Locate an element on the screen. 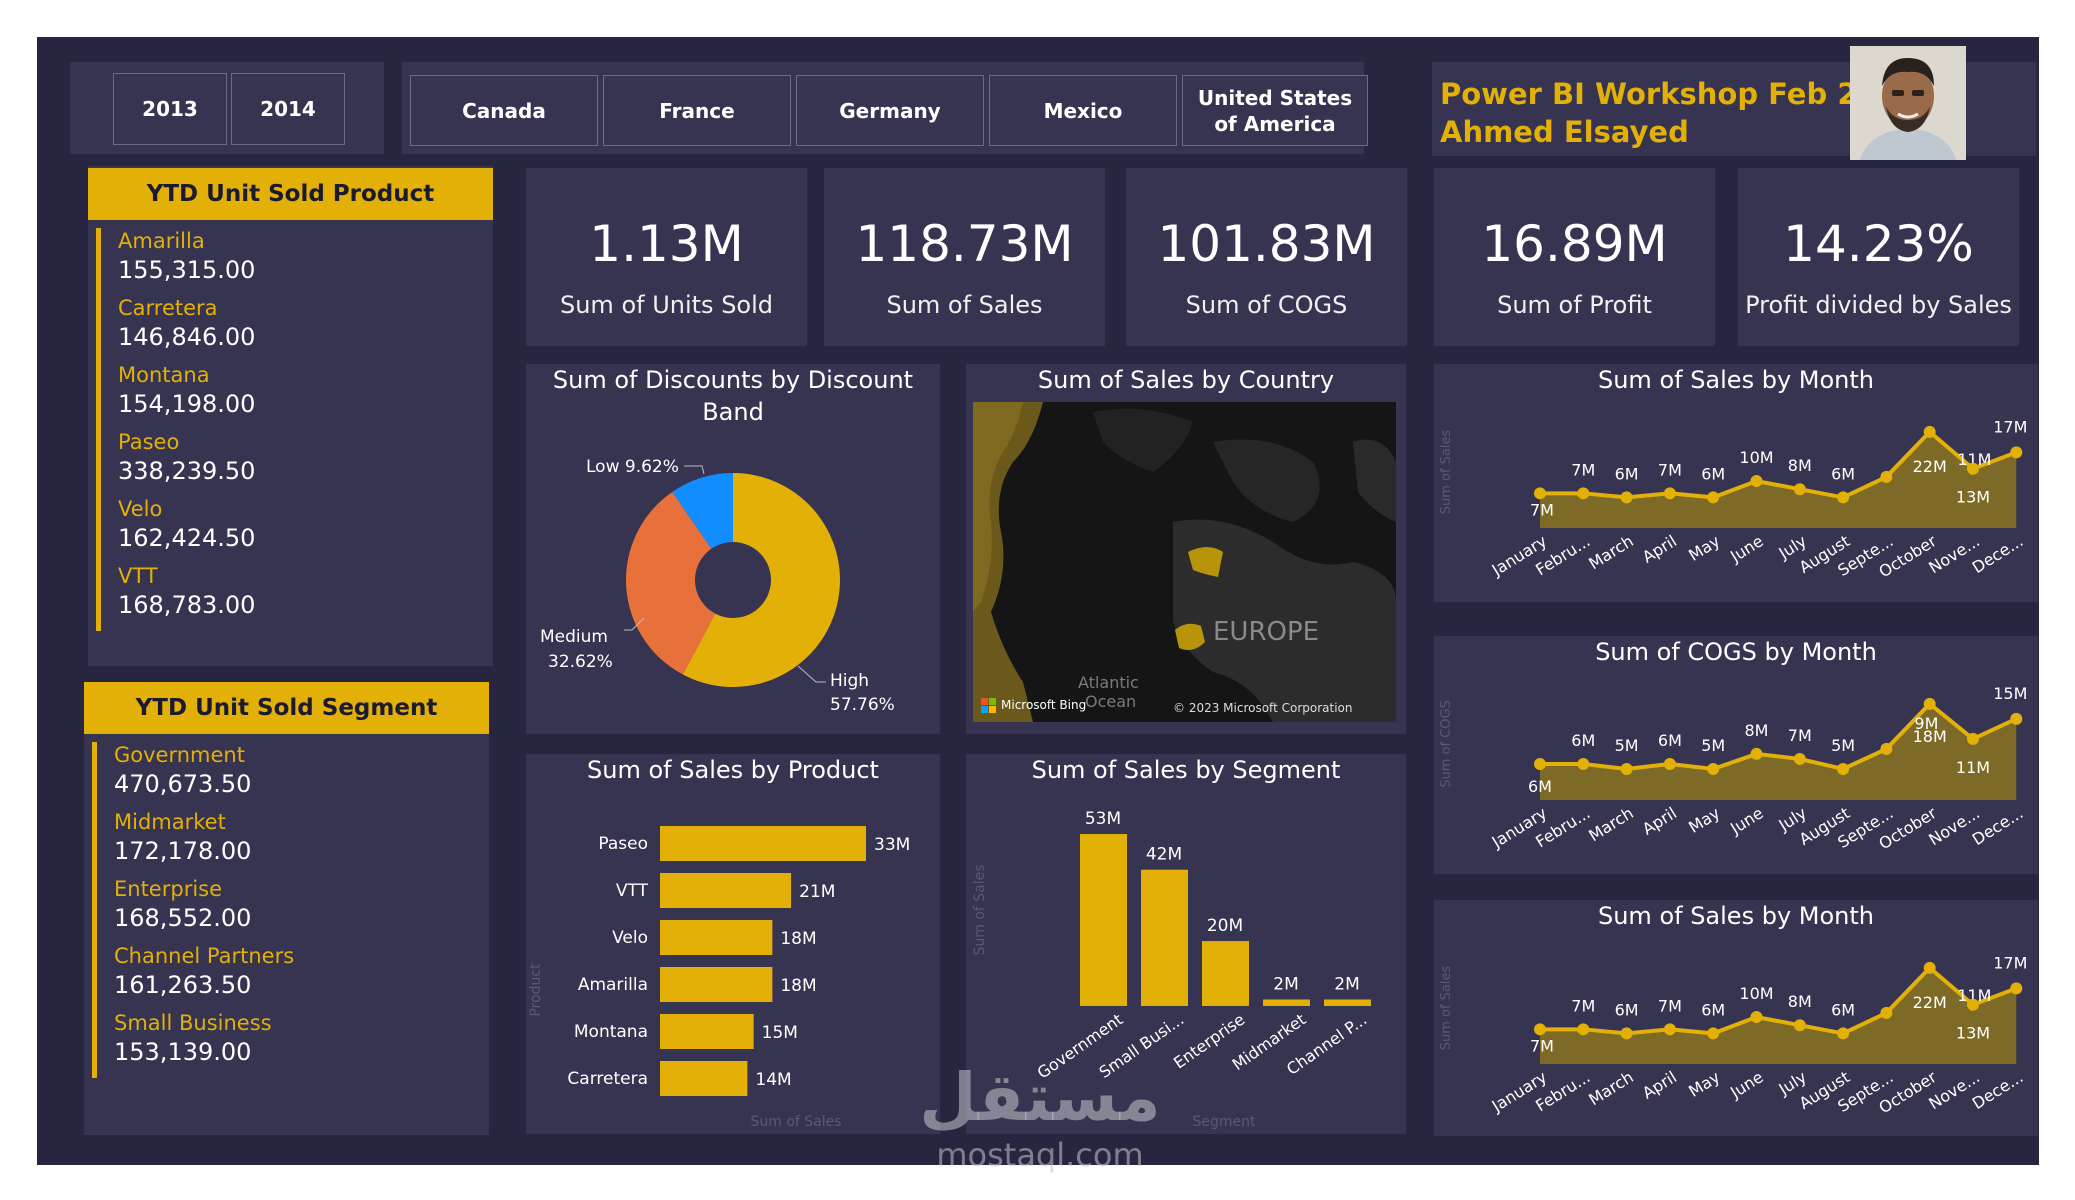 This screenshot has width=2075, height=1200. country-canada-button: Canada is located at coordinates (504, 110).